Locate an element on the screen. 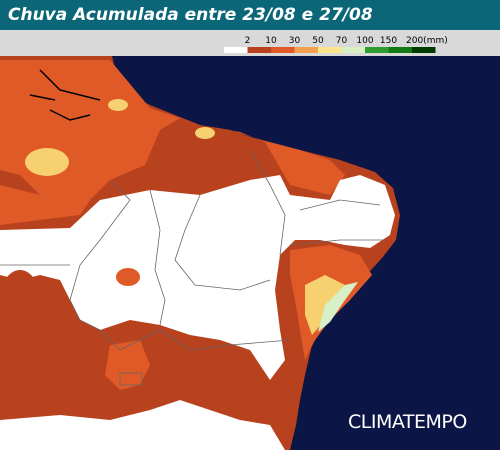  logo: CLIMATEMPO is located at coordinates (407, 422).